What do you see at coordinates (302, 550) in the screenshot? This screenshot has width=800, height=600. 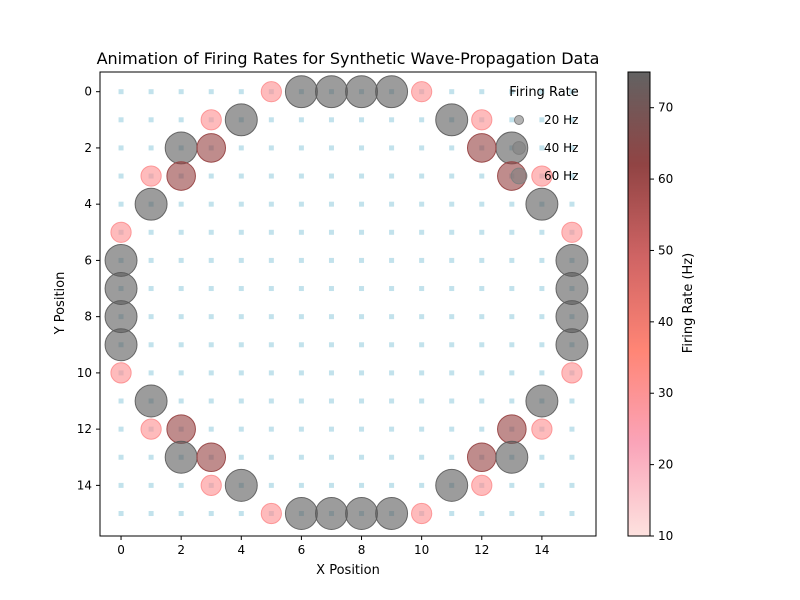 I see `x-tick-label: 6` at bounding box center [302, 550].